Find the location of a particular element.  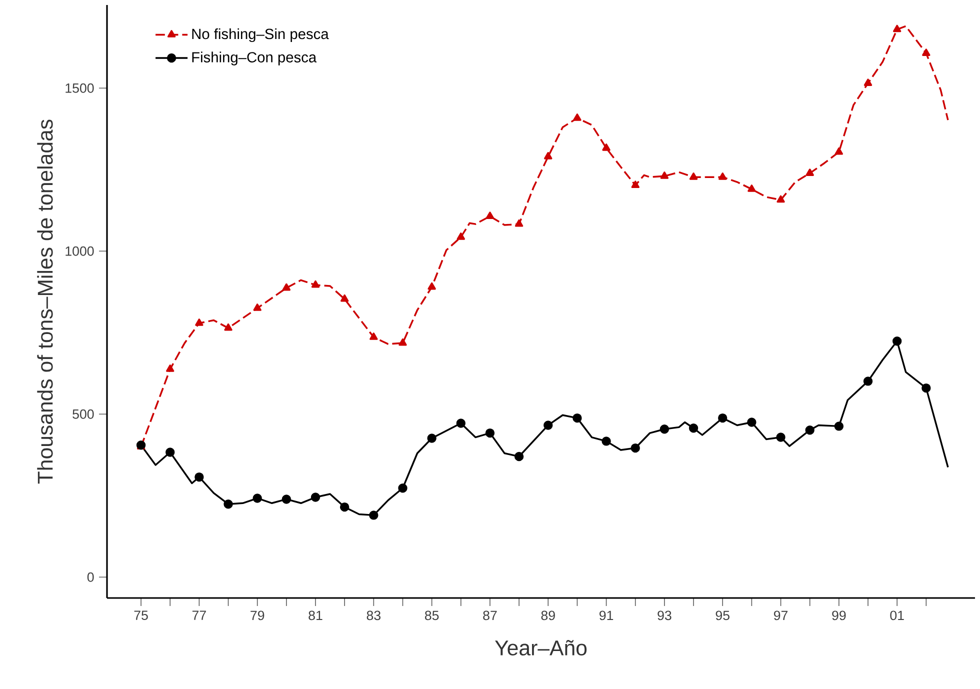

x-tick-label: 01 is located at coordinates (897, 615).